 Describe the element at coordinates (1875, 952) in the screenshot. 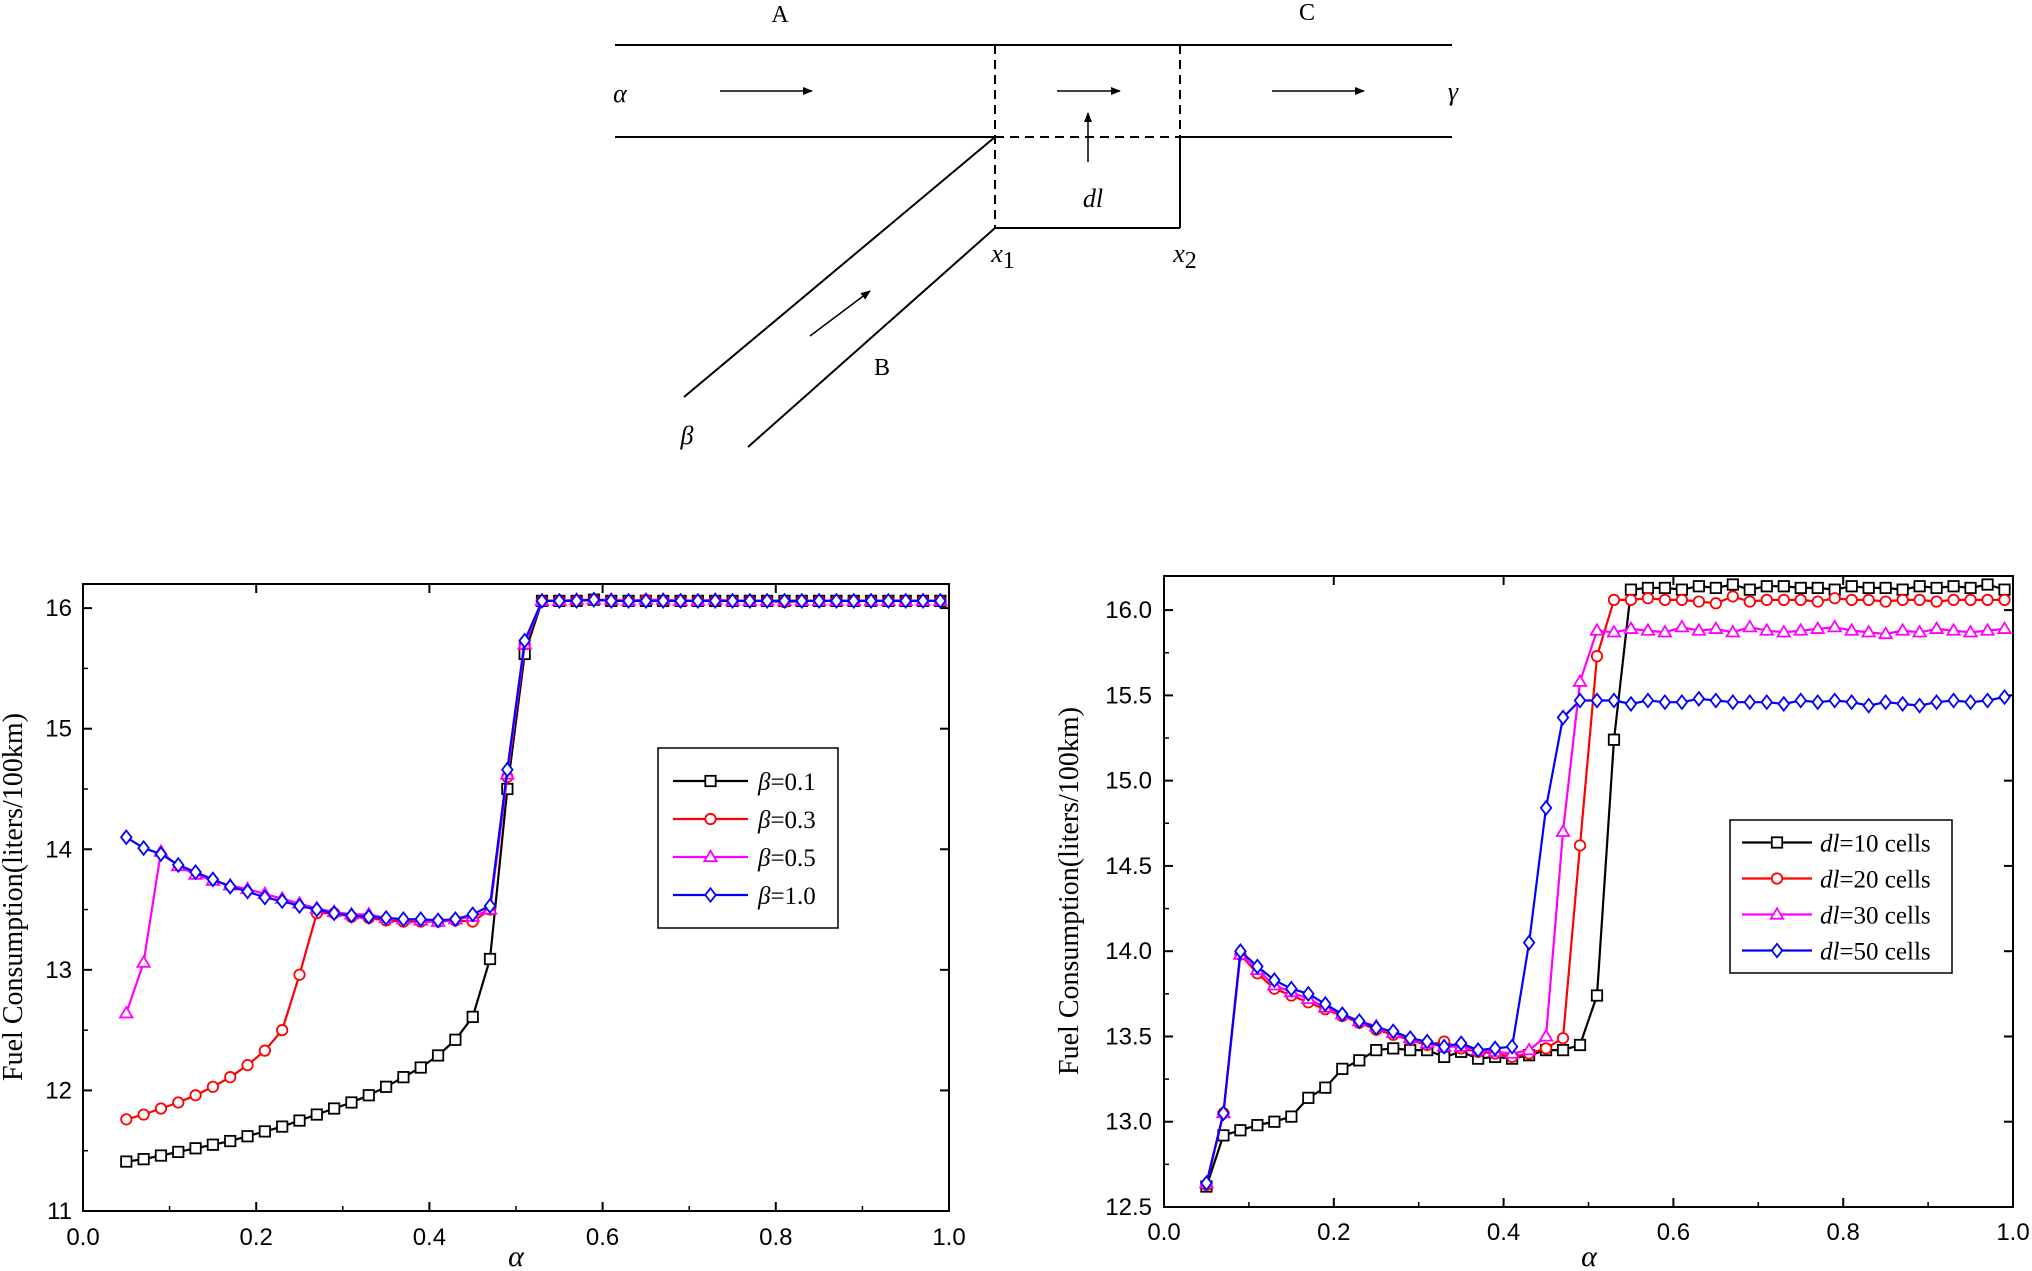

I see `legend-label: dl=50 cells` at that location.